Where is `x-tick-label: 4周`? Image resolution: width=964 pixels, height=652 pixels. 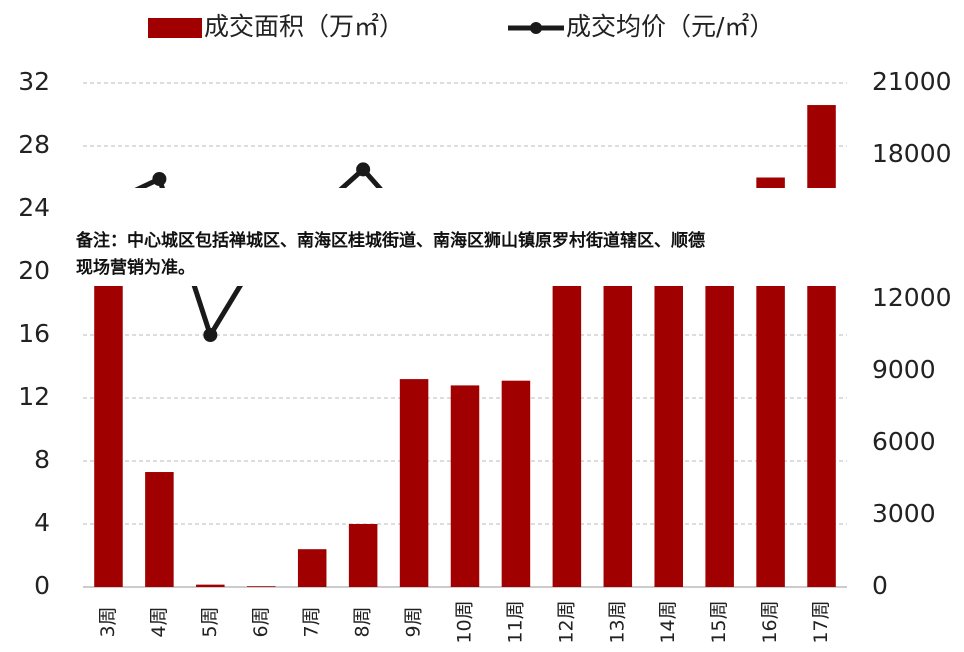
x-tick-label: 4周 is located at coordinates (159, 621).